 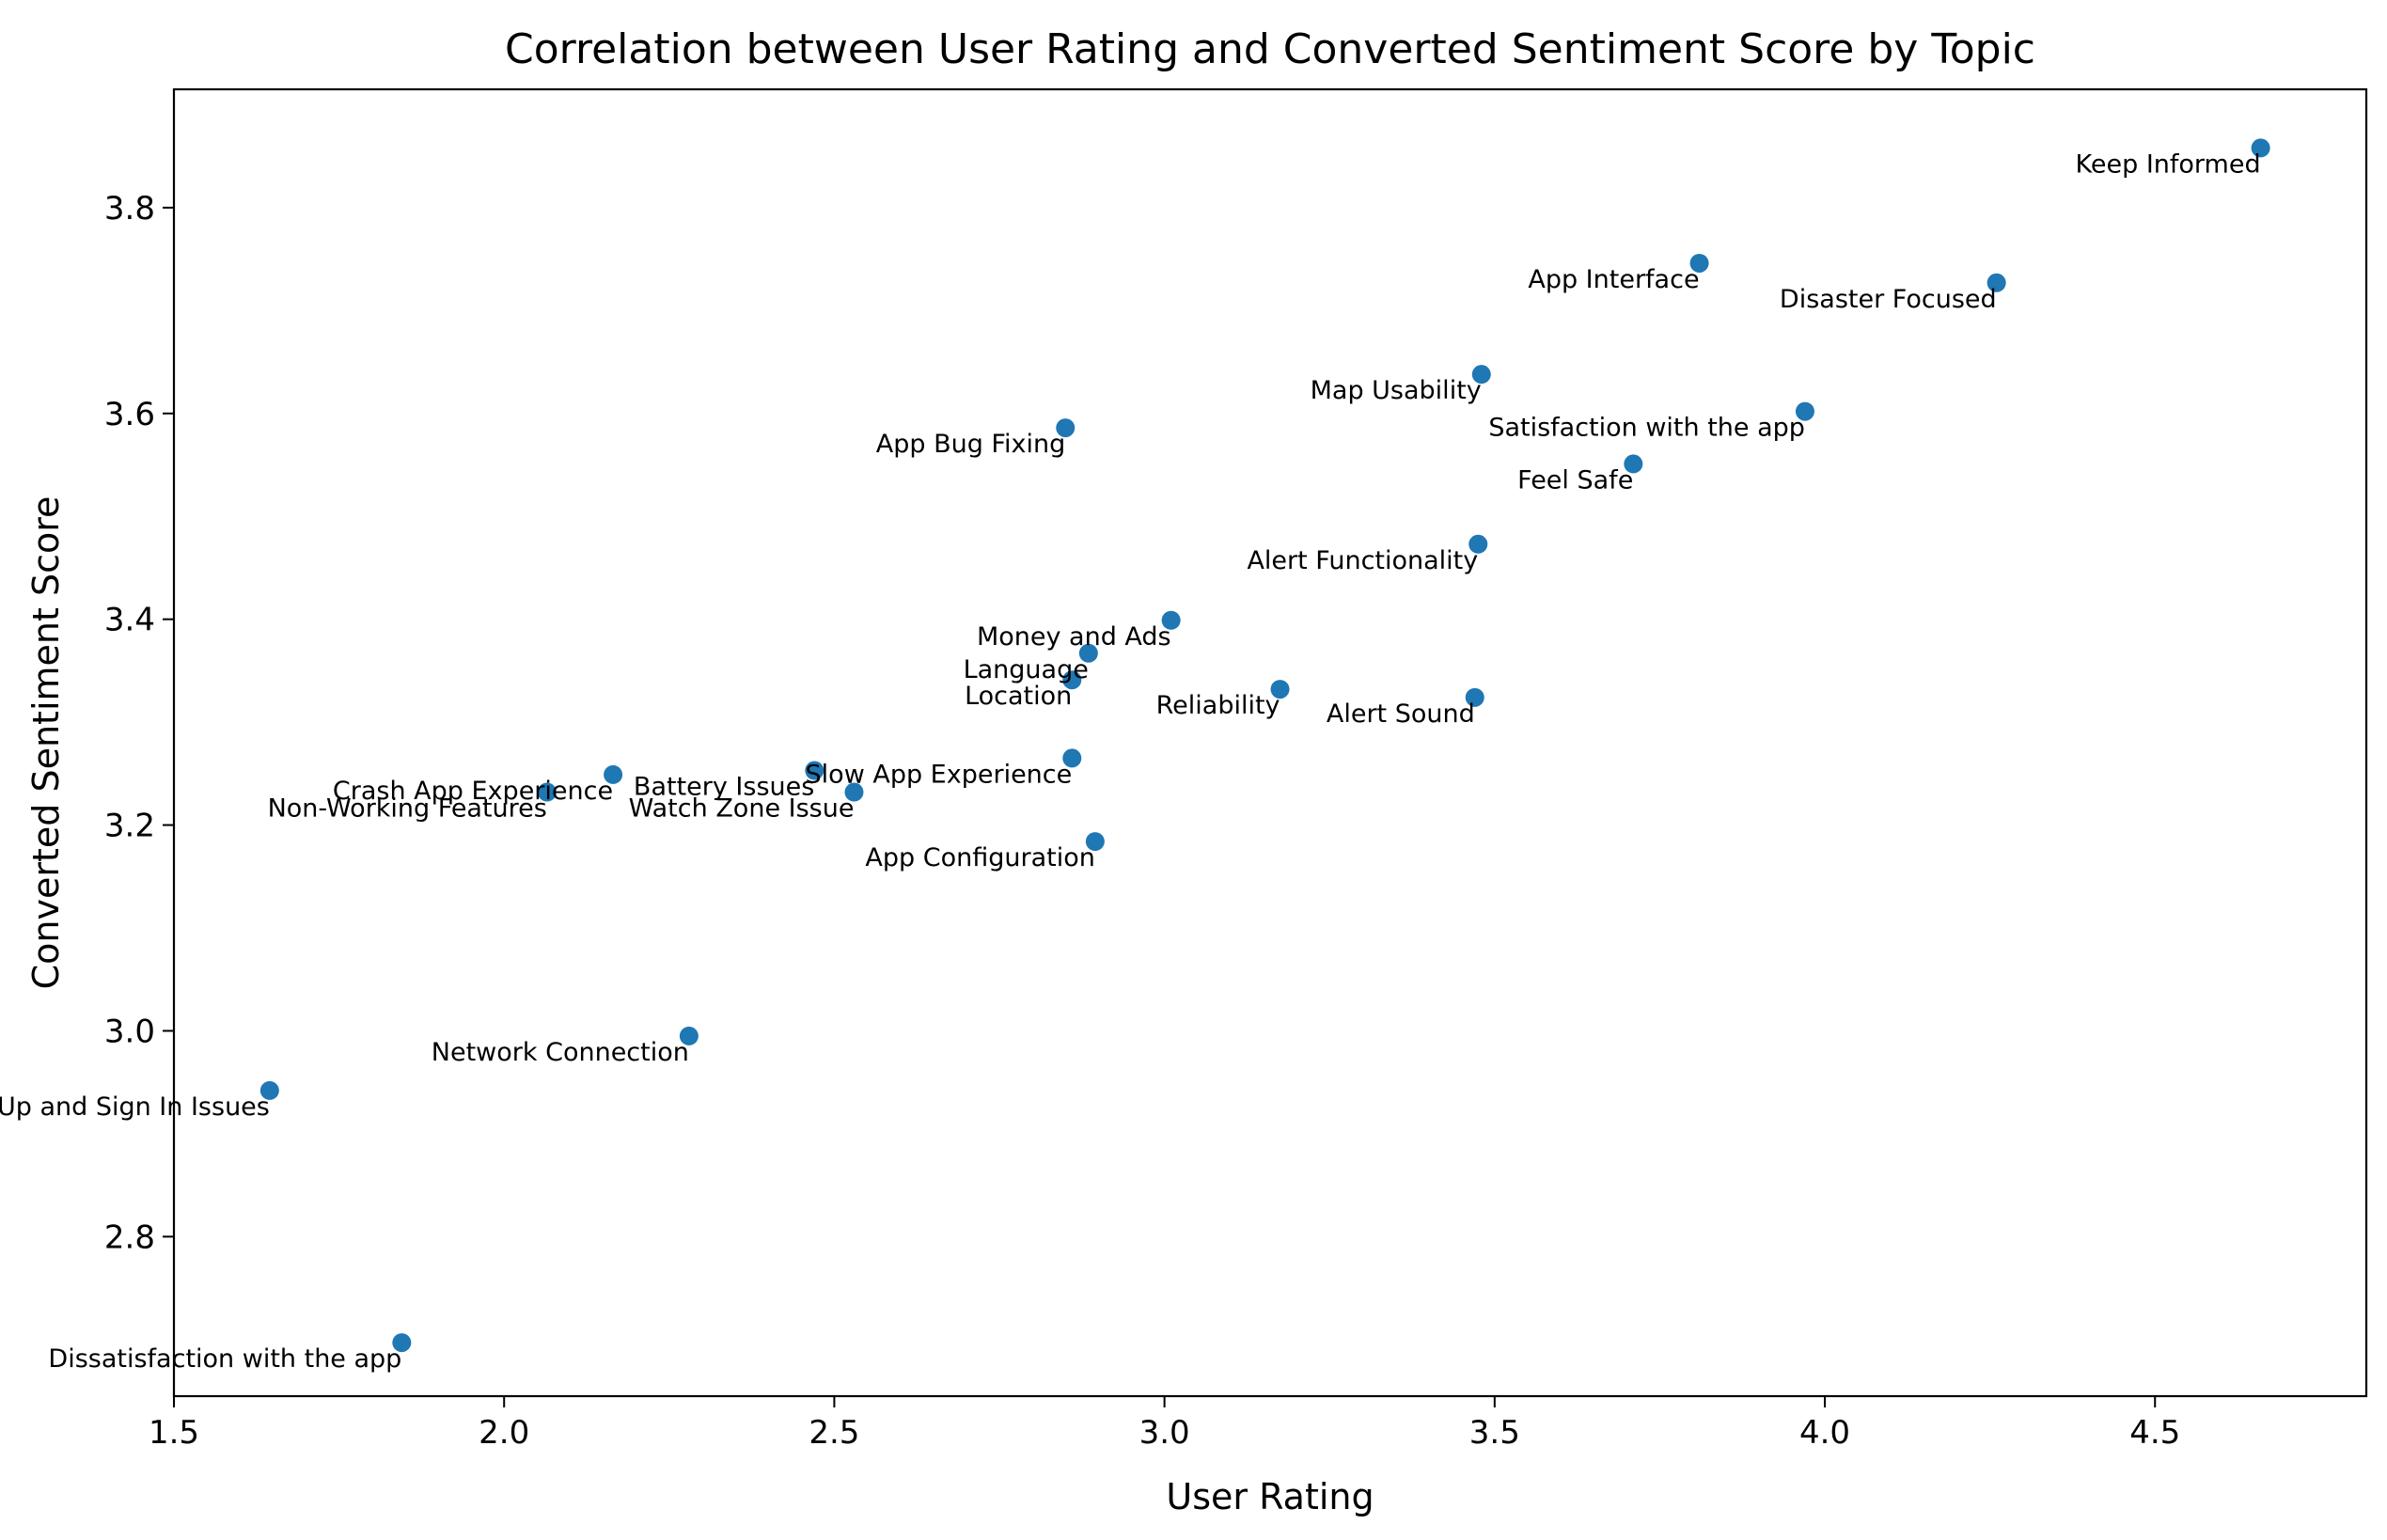 I want to click on x-tick-label: 1.5, so click(x=174, y=1433).